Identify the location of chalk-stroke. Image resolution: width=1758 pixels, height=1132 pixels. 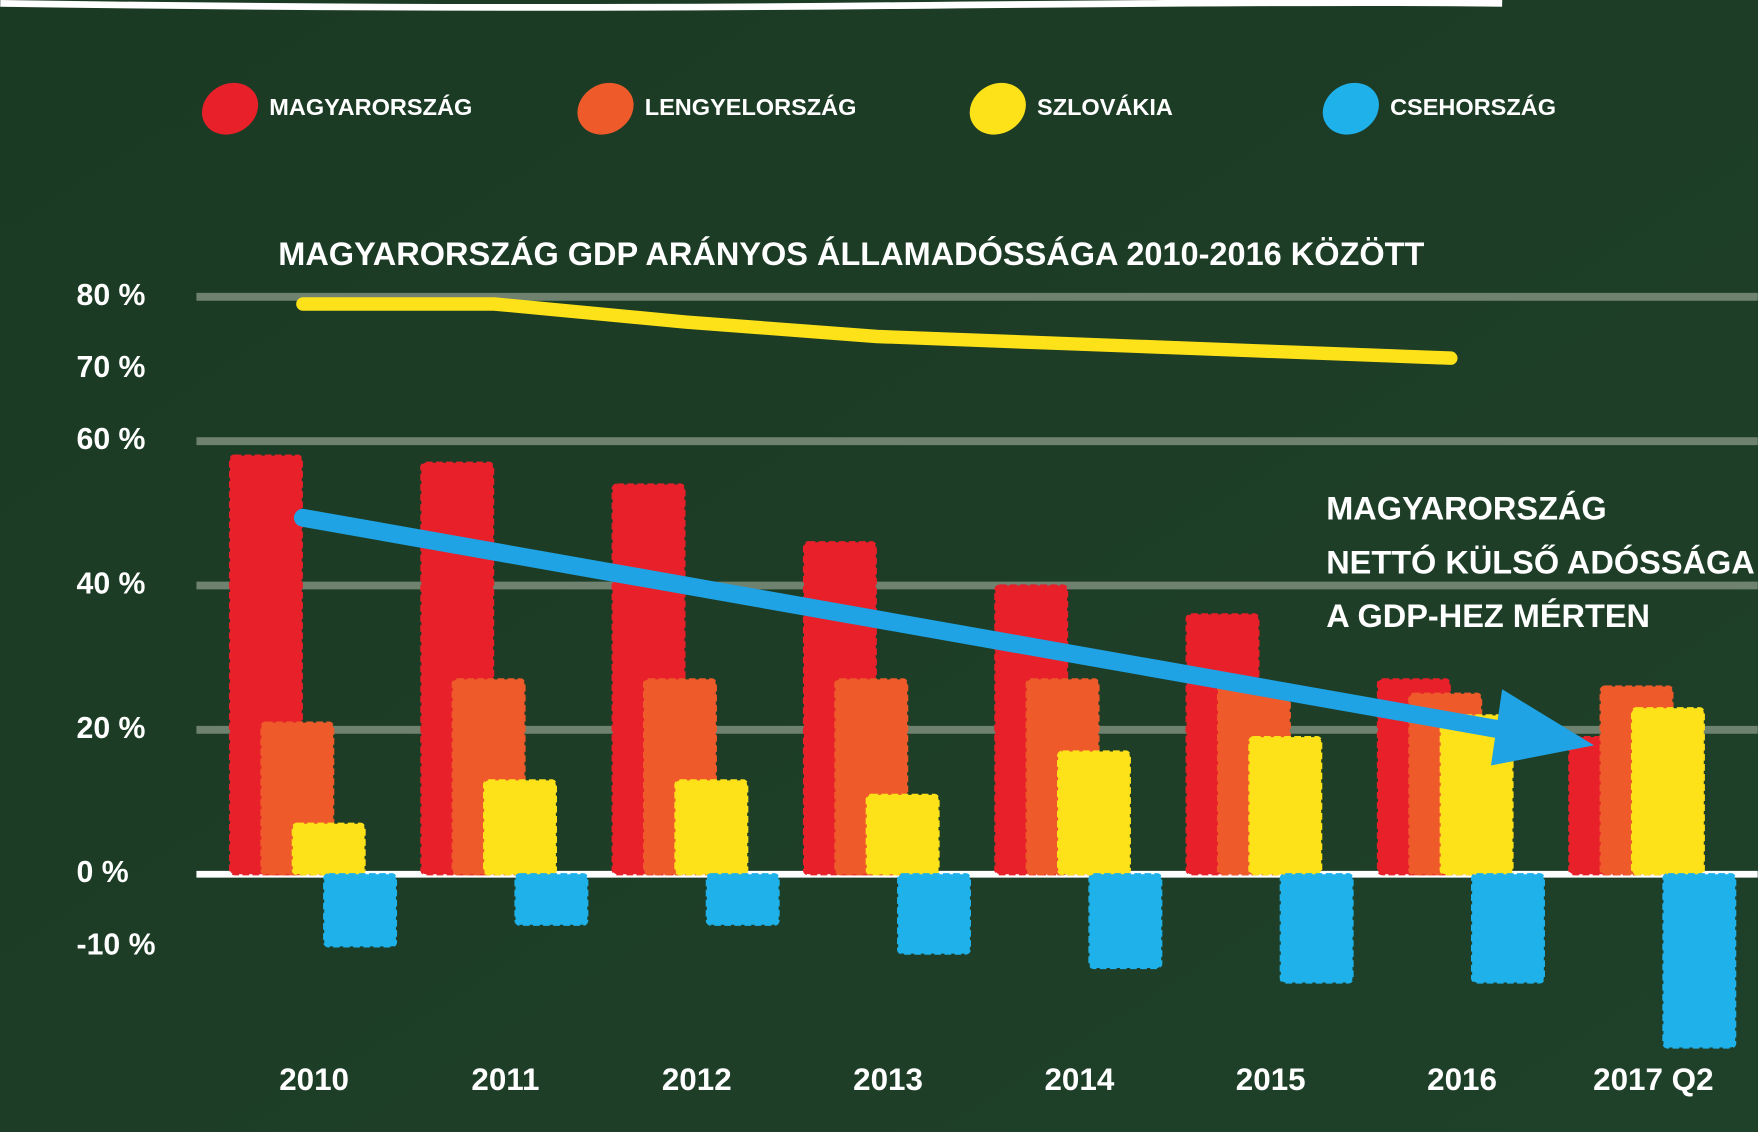
(751, 5).